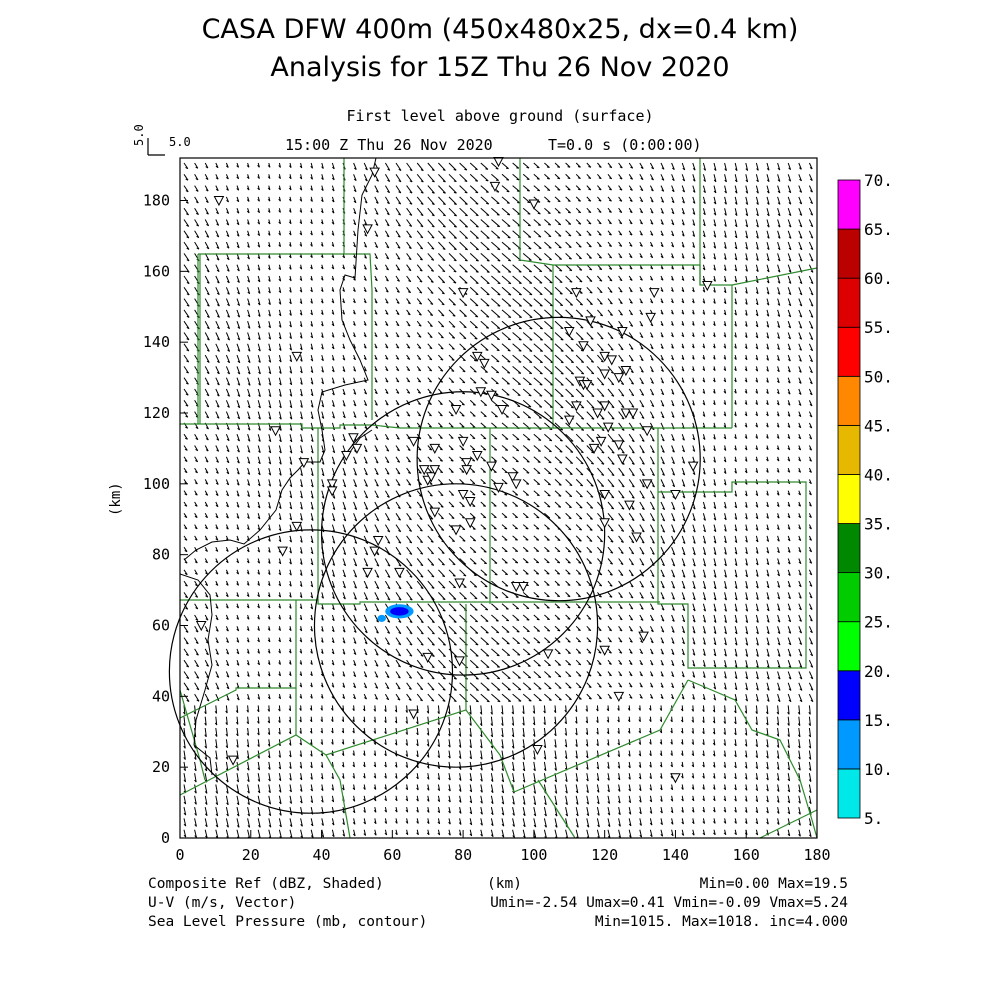 Image resolution: width=1000 pixels, height=1000 pixels. I want to click on colorbar-label: 30., so click(878, 573).